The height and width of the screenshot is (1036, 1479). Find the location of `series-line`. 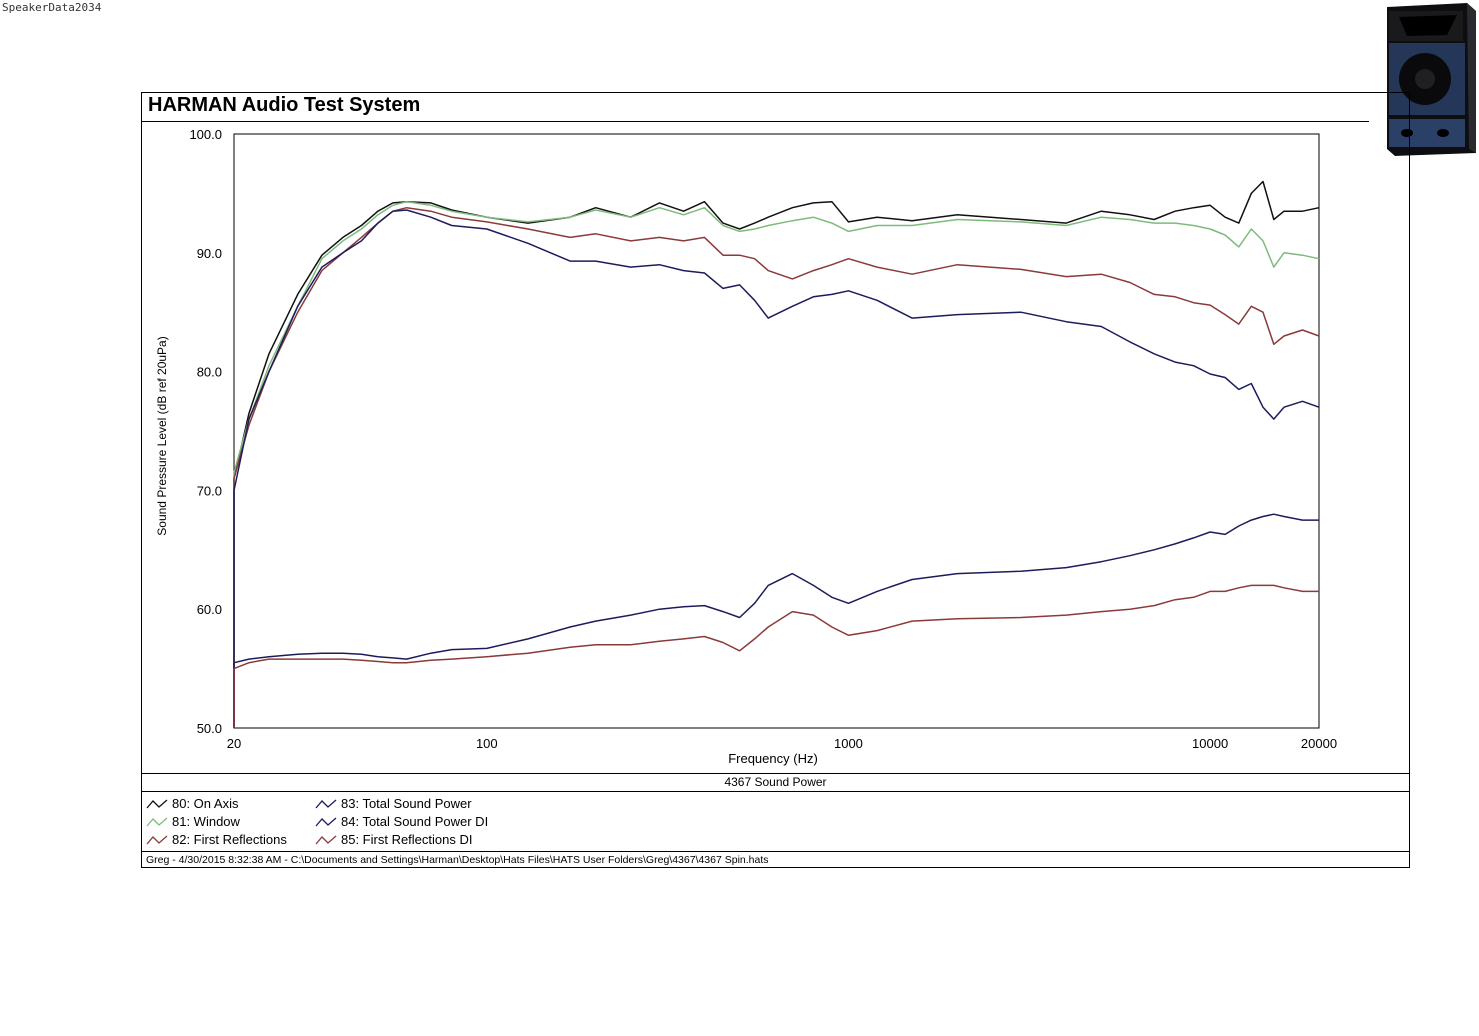

series-line is located at coordinates (776, 656).